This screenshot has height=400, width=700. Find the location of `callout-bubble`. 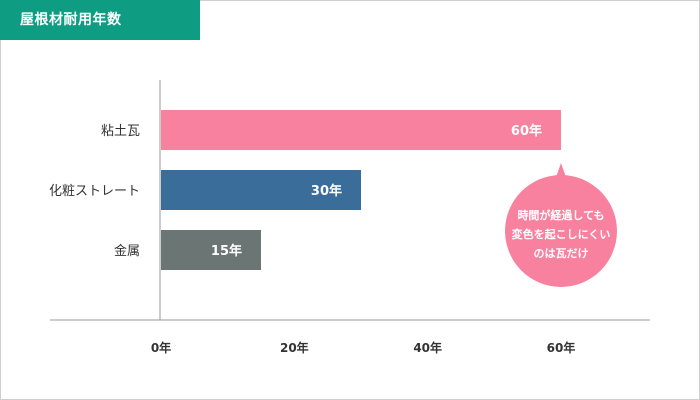

callout-bubble is located at coordinates (561, 231).